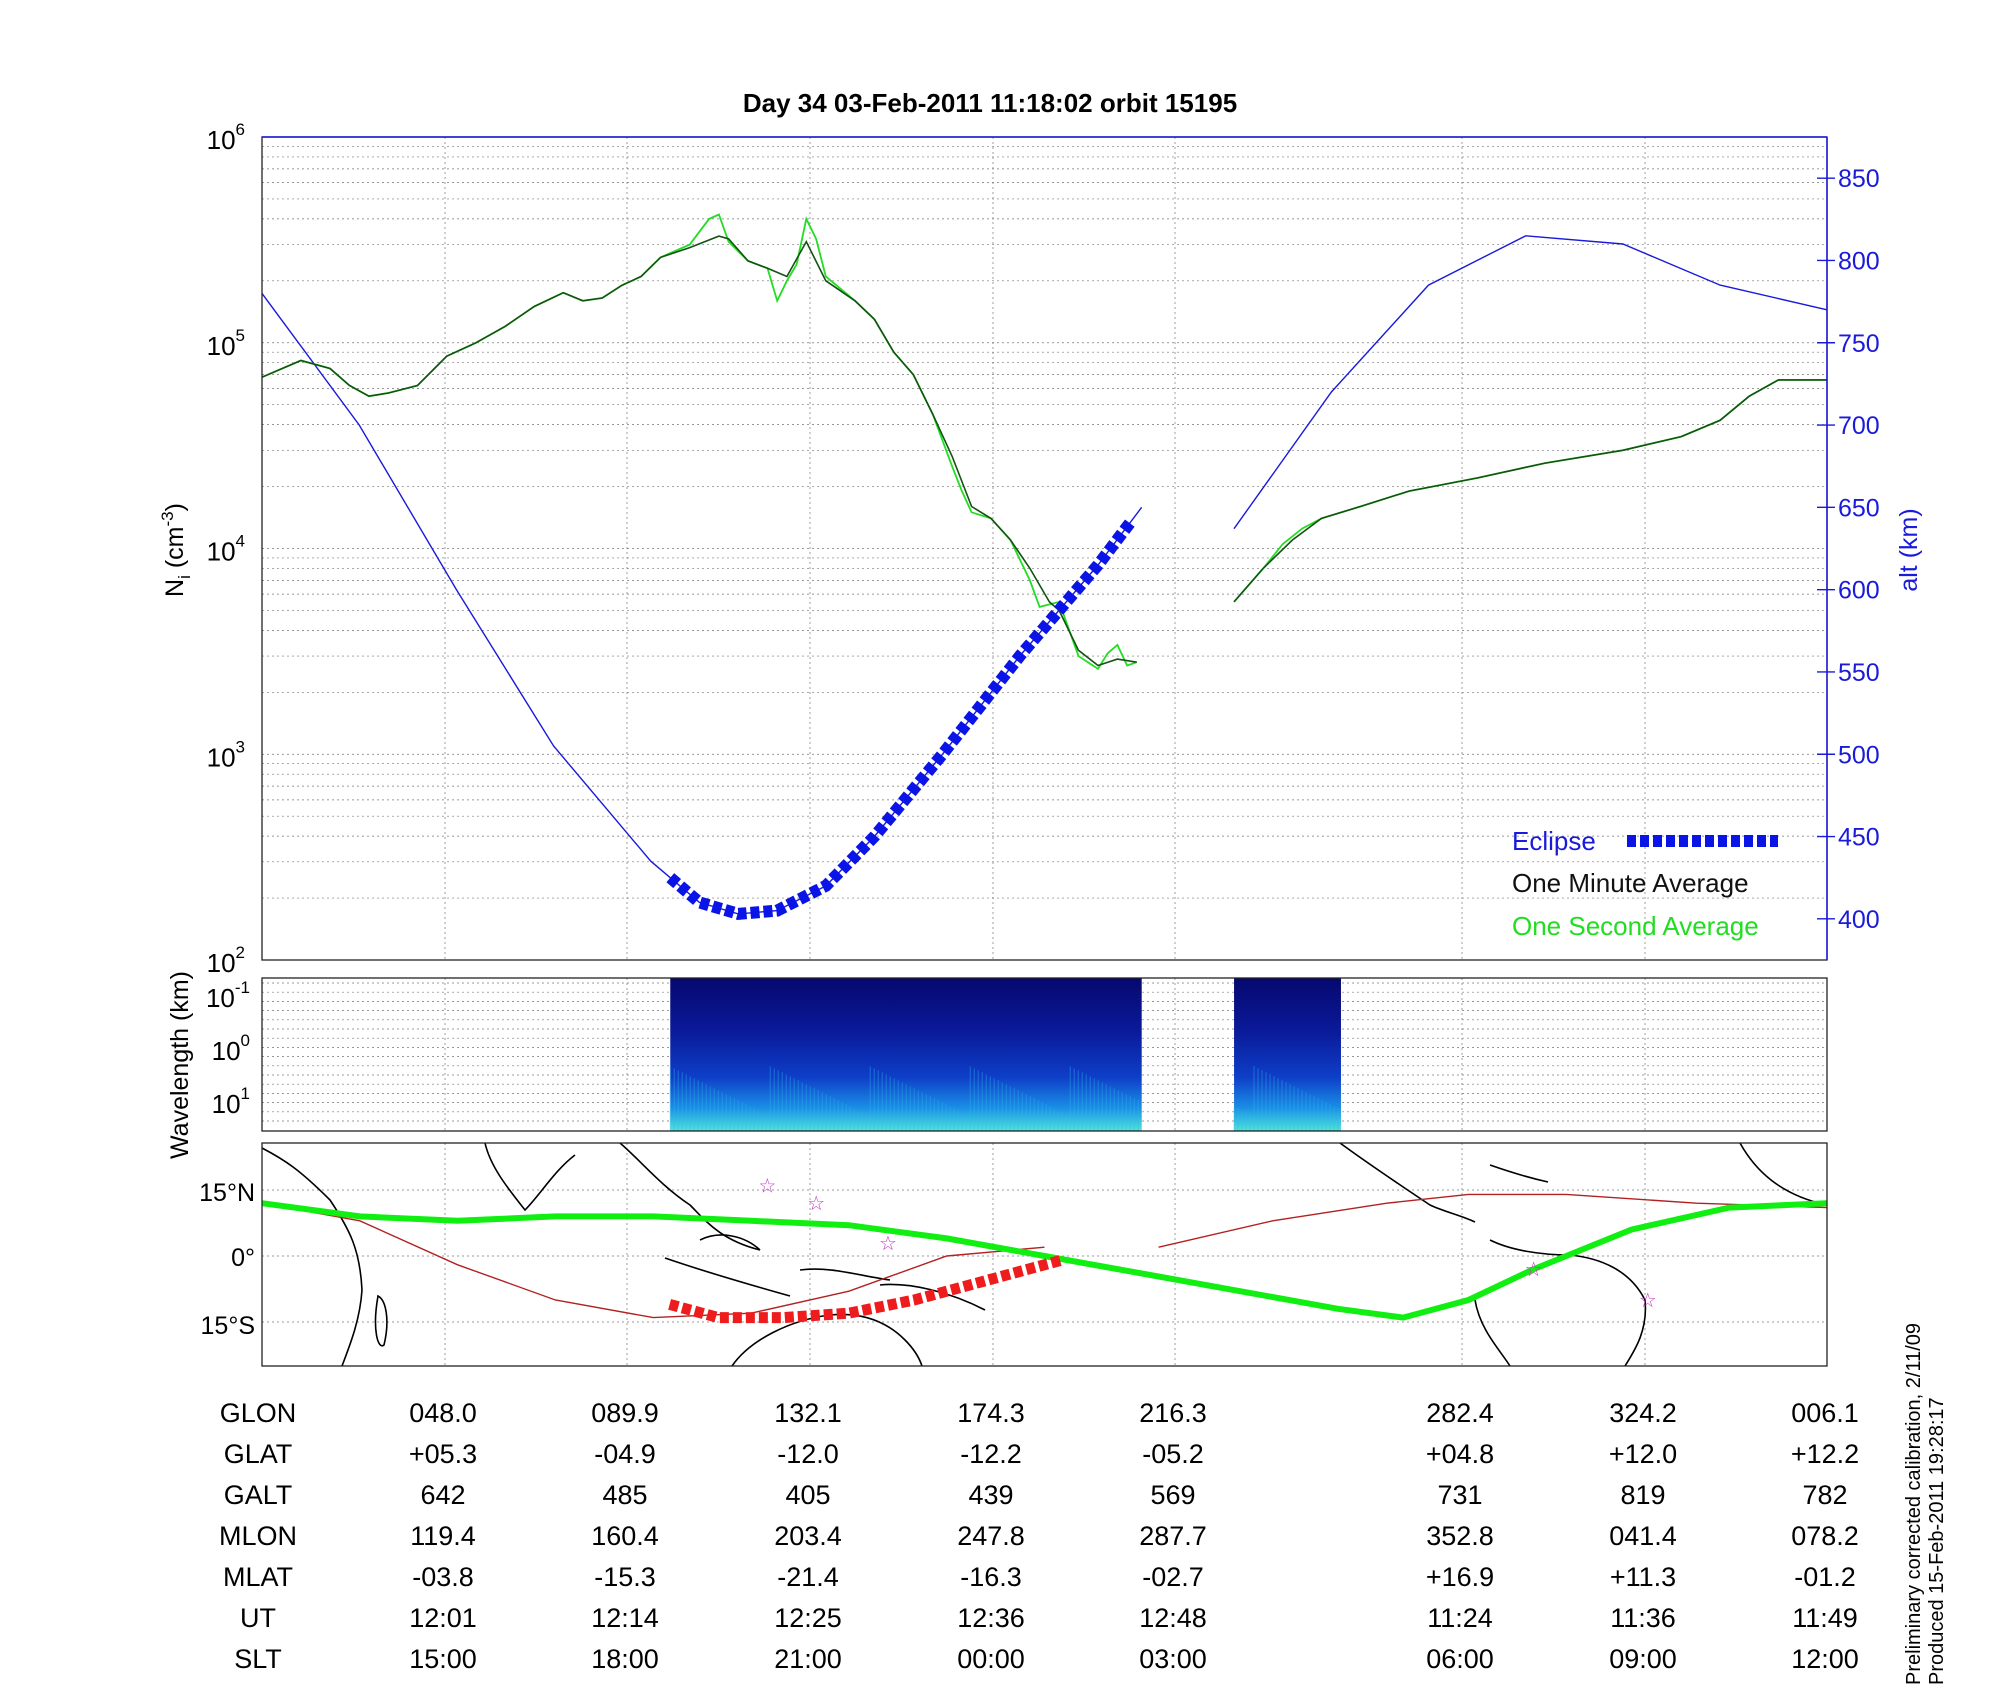  Describe the element at coordinates (625, 1659) in the screenshot. I see `table-cell: 18:00` at that location.